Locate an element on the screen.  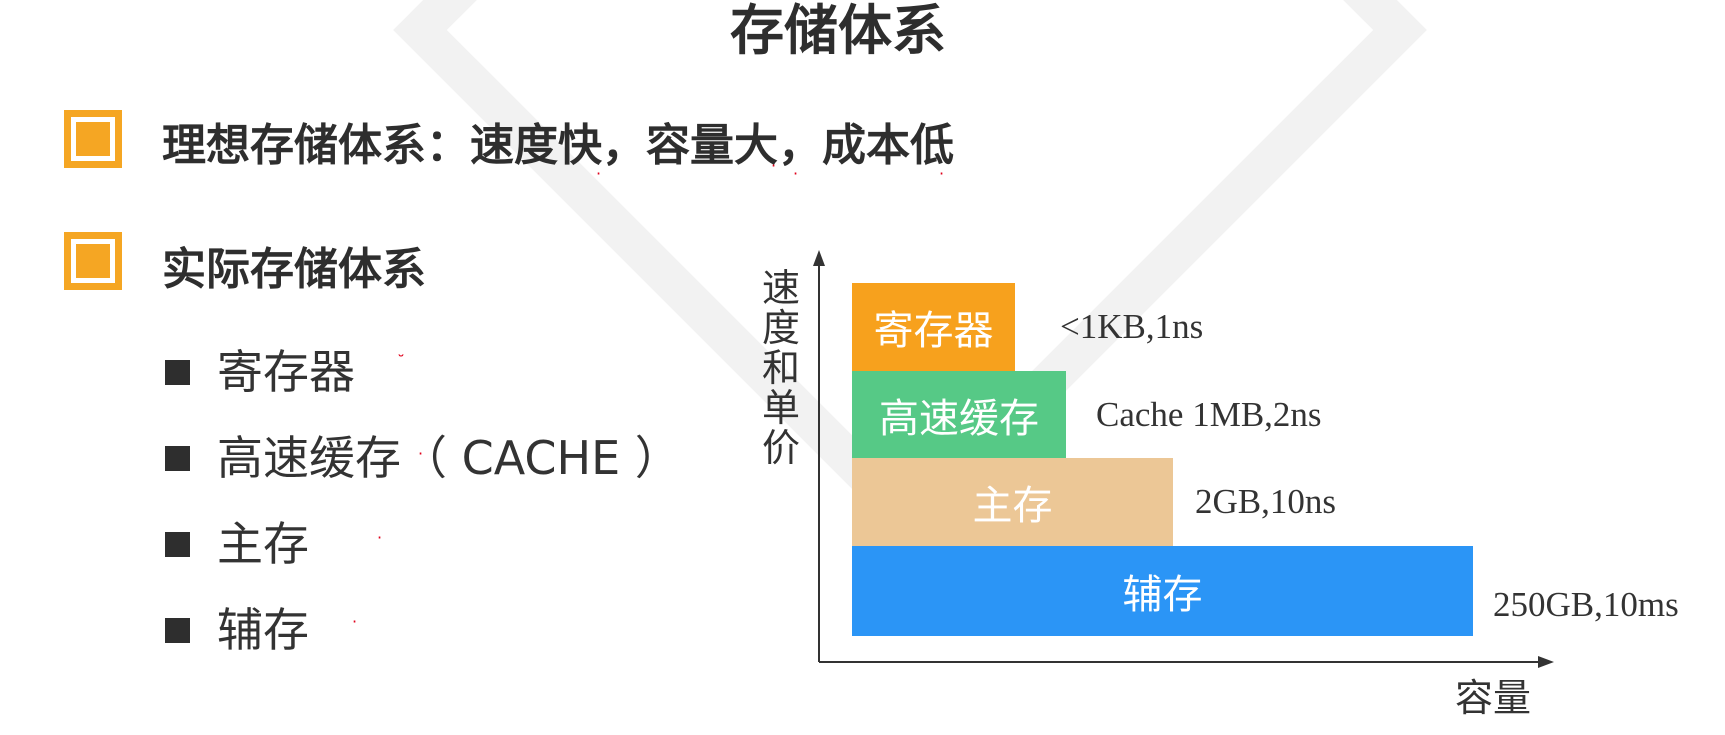
point-actual-hierarchy: 实际存储体系 is located at coordinates (294, 269).